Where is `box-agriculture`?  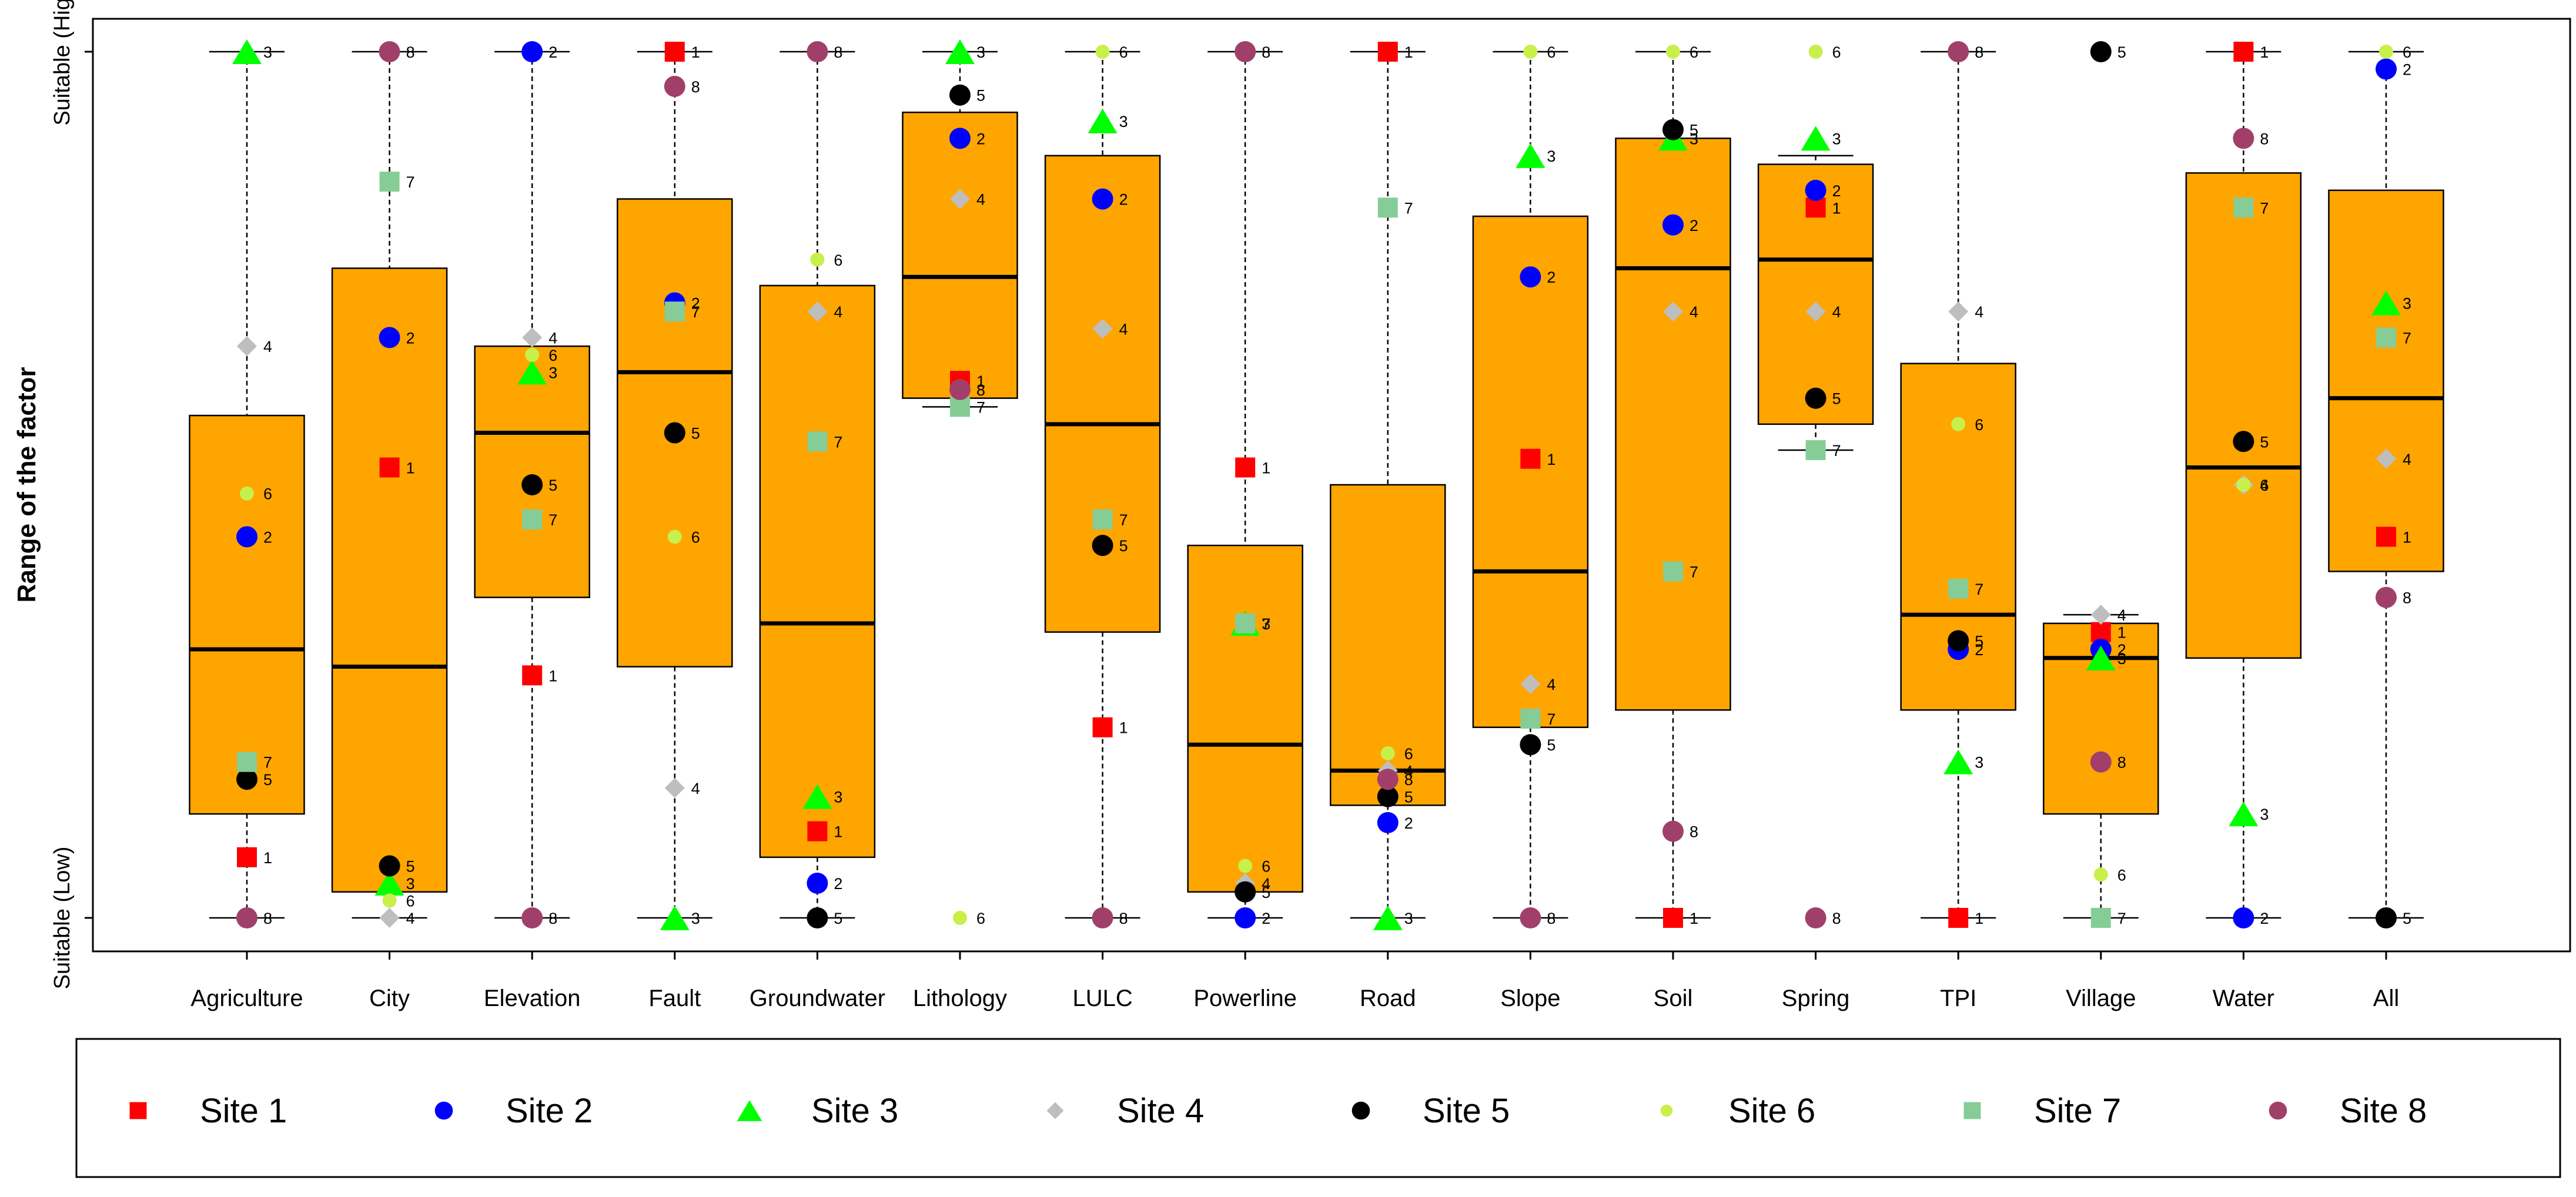 box-agriculture is located at coordinates (247, 614).